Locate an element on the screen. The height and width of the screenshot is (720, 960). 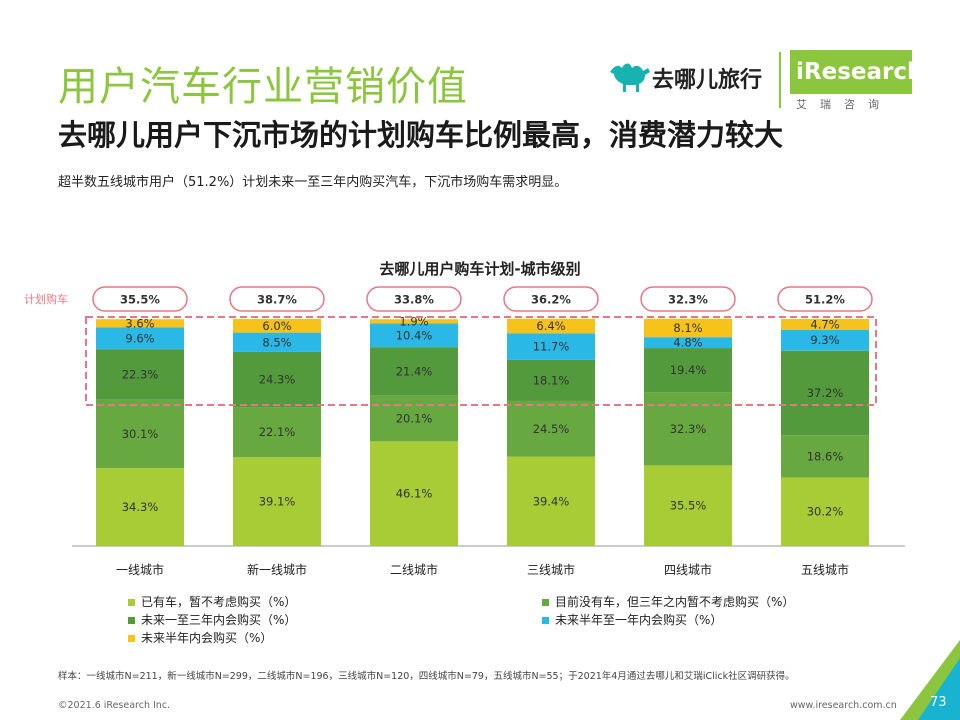
data-label: 22.1% is located at coordinates (277, 432).